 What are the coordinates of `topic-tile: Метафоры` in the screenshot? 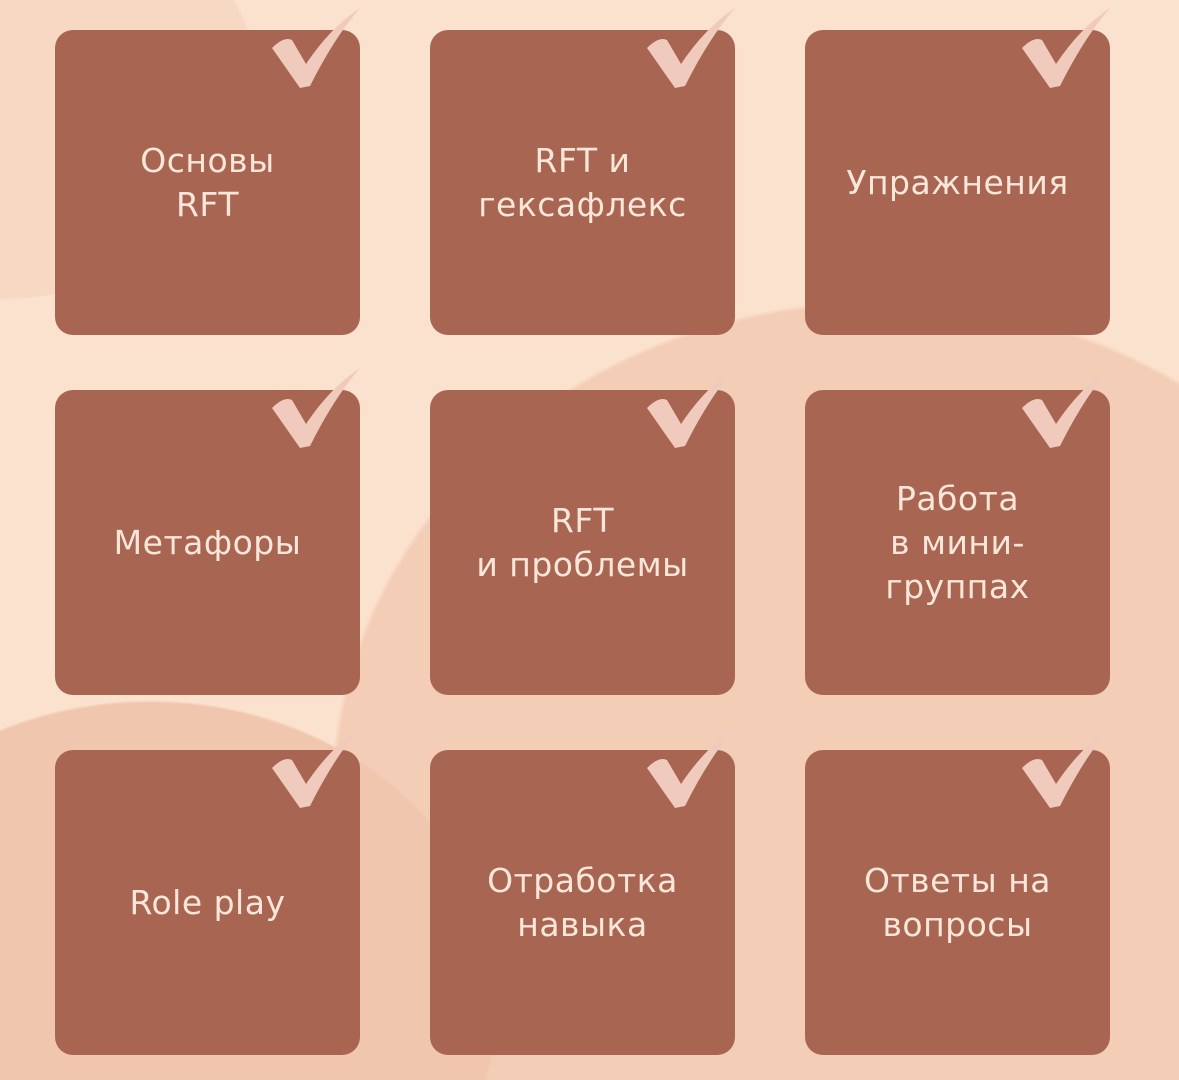 It's located at (207, 531).